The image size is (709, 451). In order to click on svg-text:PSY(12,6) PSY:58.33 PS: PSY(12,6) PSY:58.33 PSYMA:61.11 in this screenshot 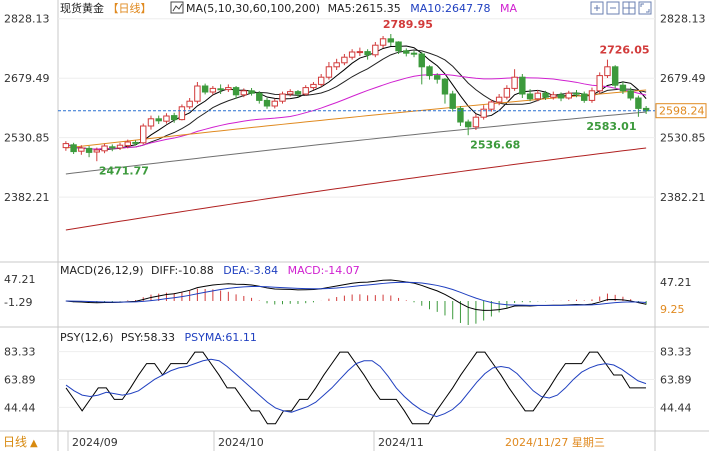, I will do `click(158, 337)`.